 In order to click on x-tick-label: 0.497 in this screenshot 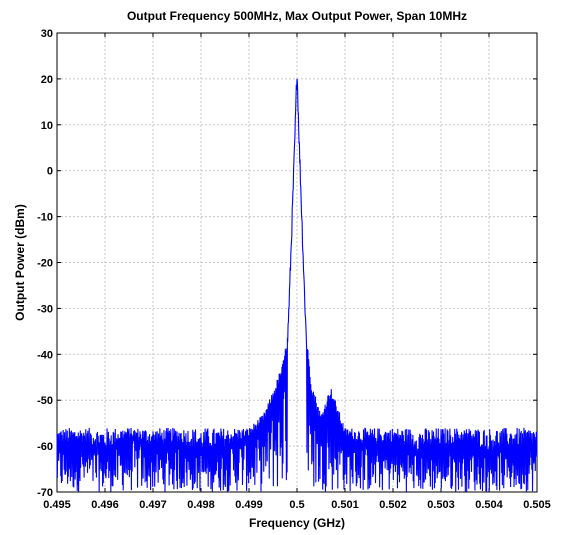, I will do `click(153, 505)`.